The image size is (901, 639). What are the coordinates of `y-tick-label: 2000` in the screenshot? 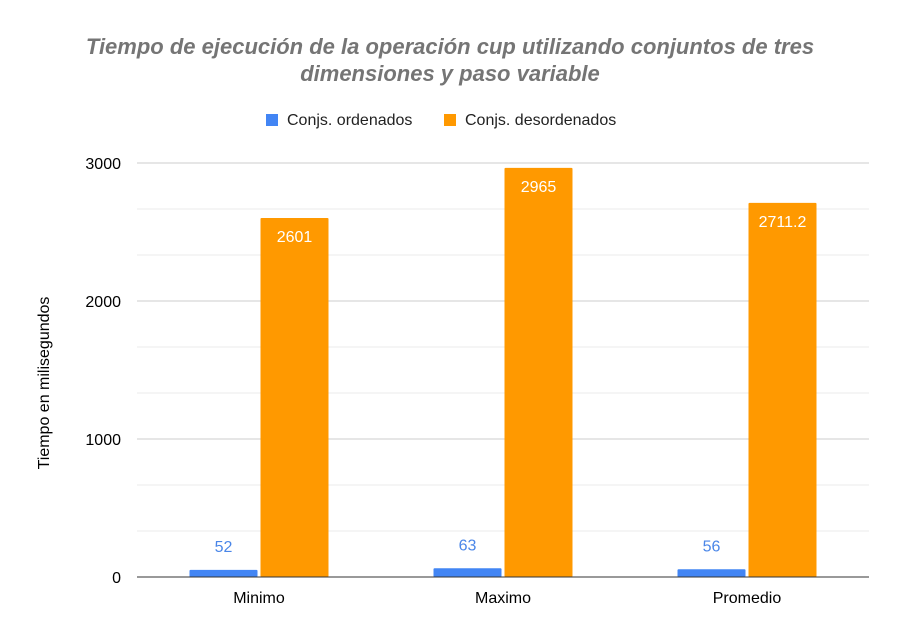 It's located at (103, 302).